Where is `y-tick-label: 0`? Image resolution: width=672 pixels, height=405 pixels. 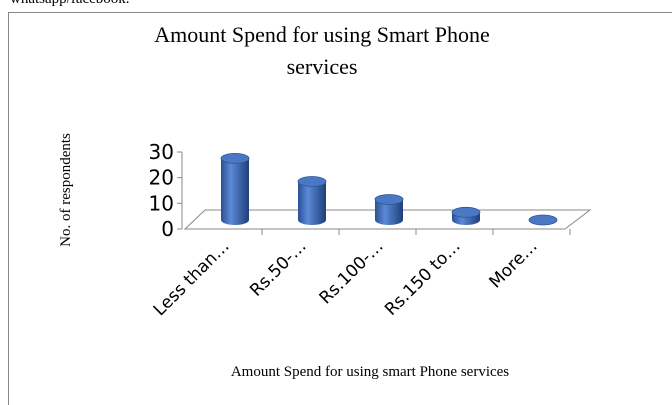 y-tick-label: 0 is located at coordinates (167, 229).